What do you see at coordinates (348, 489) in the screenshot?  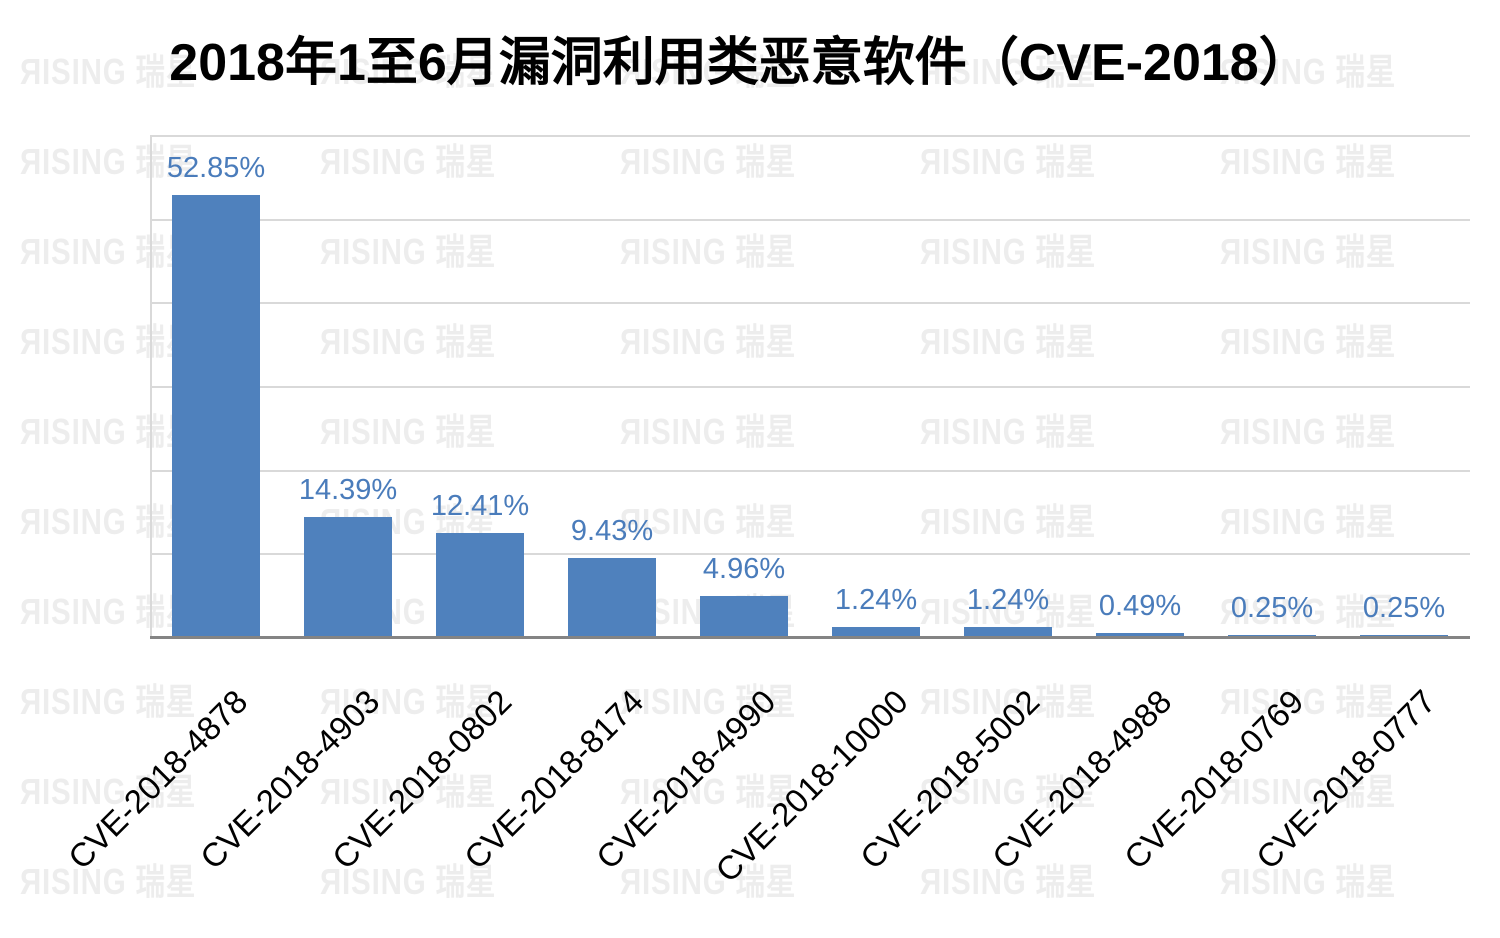 I see `bar-value-label: 14.39%` at bounding box center [348, 489].